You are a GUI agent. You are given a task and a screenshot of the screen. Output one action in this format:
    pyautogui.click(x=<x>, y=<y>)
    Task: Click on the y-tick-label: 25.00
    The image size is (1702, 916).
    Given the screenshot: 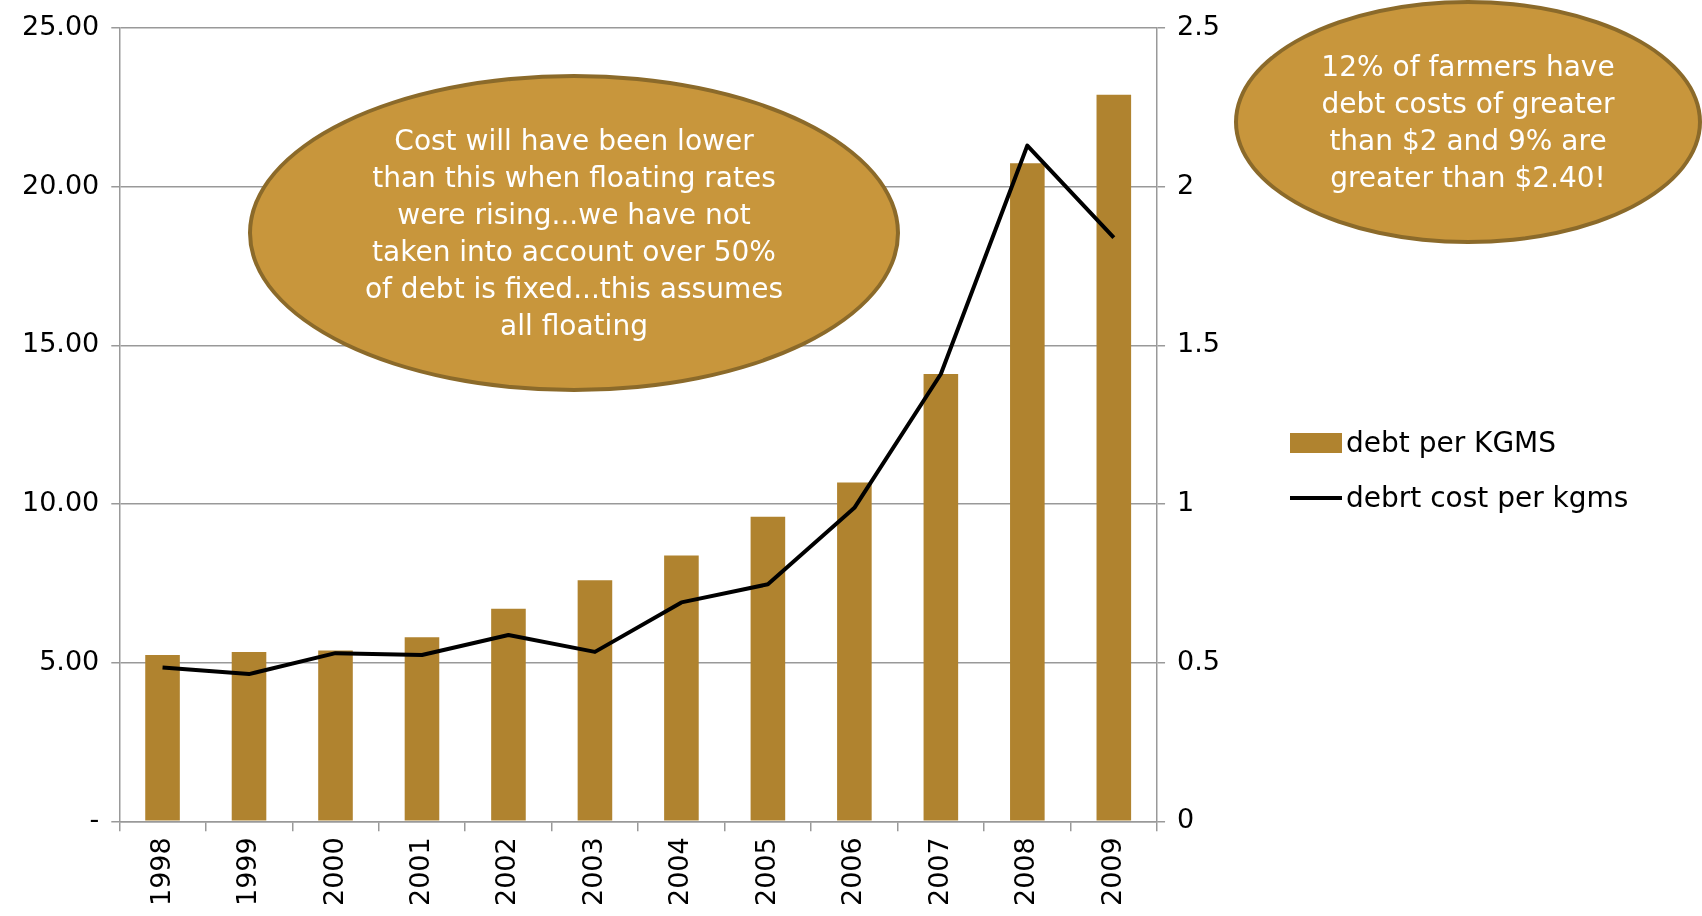 What is the action you would take?
    pyautogui.click(x=61, y=26)
    